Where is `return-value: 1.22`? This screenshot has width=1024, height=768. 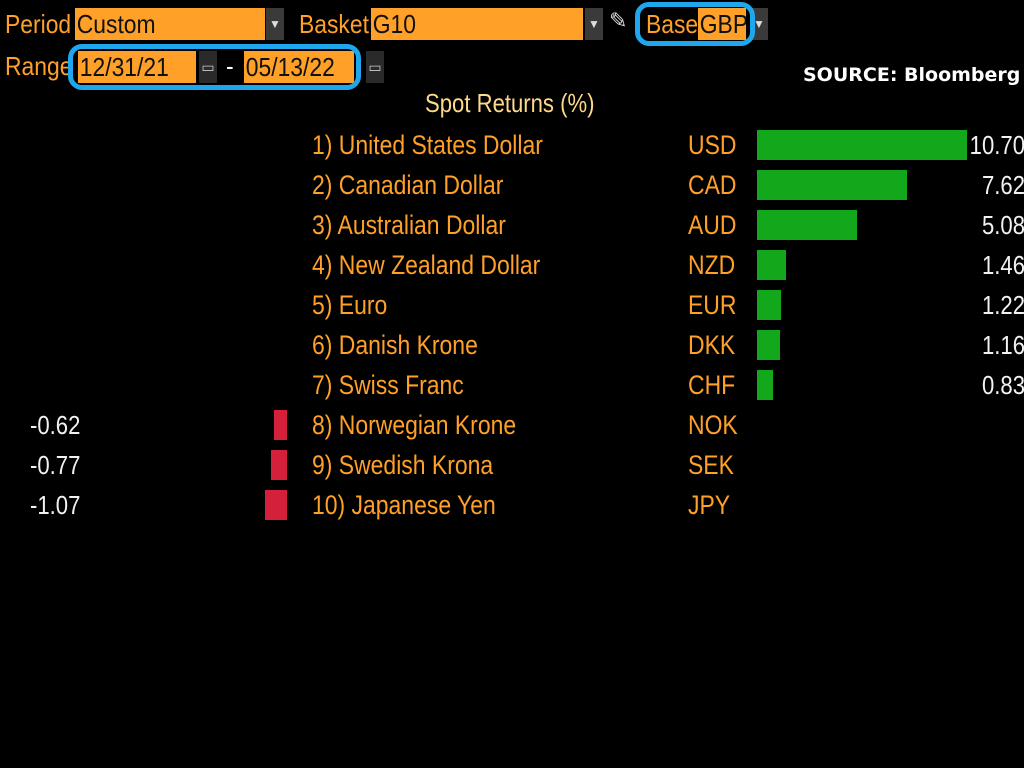 return-value: 1.22 is located at coordinates (1002, 305).